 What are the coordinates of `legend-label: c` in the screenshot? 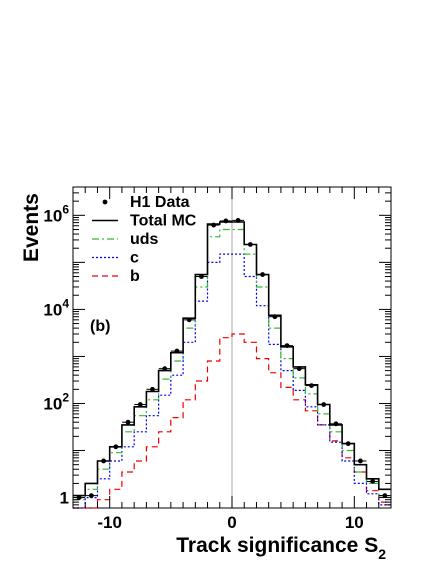 It's located at (134, 258).